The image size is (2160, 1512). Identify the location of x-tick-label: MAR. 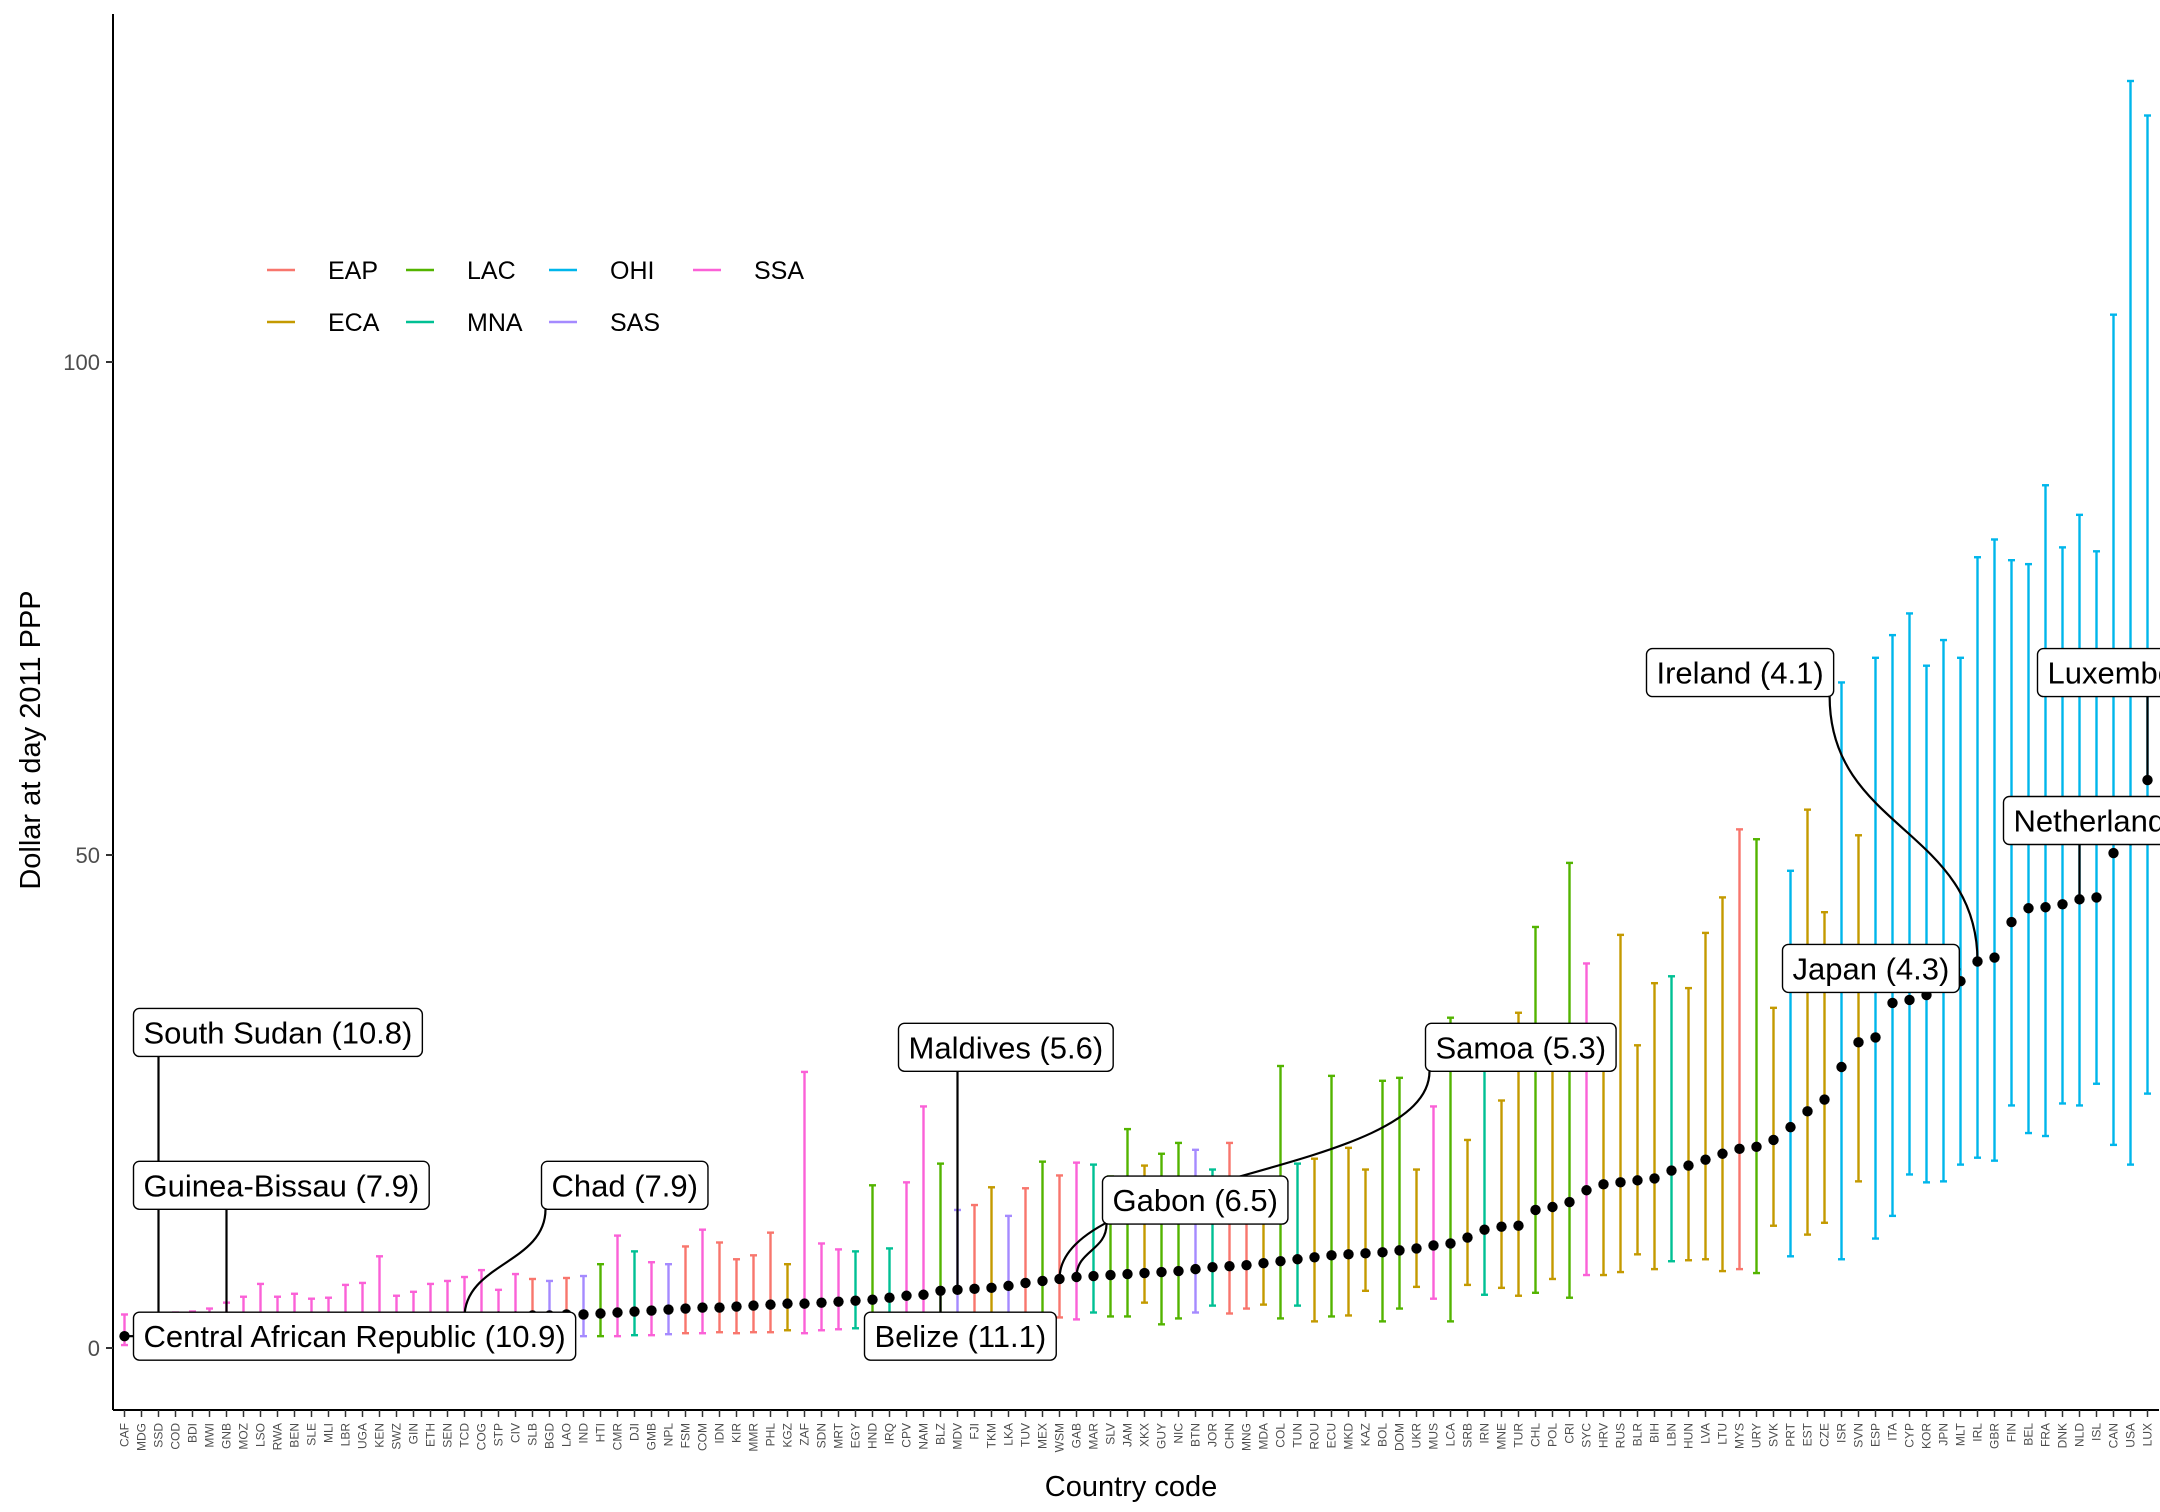
(1094, 1436).